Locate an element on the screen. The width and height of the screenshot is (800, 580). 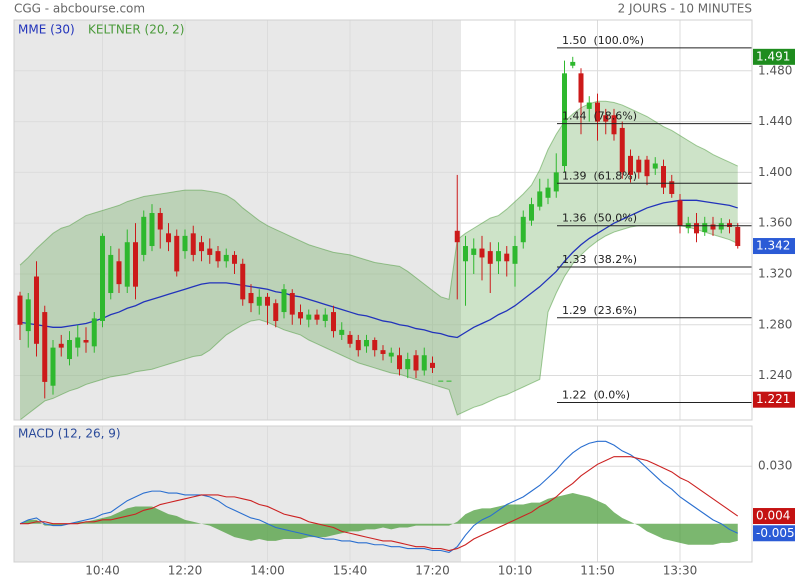
x-tick-label: 11:50 is located at coordinates (597, 571).